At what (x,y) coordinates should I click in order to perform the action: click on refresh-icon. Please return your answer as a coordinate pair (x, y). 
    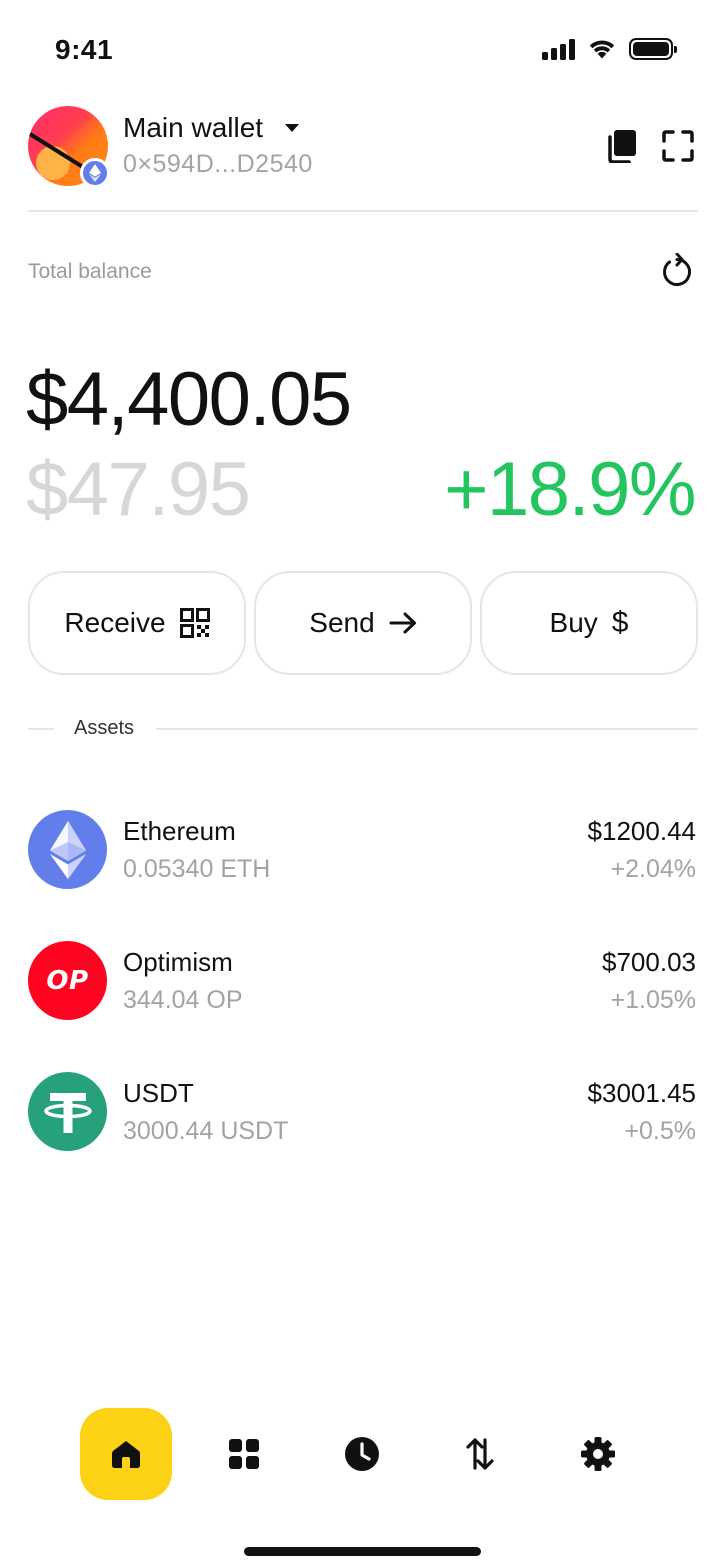
    Looking at the image, I should click on (677, 269).